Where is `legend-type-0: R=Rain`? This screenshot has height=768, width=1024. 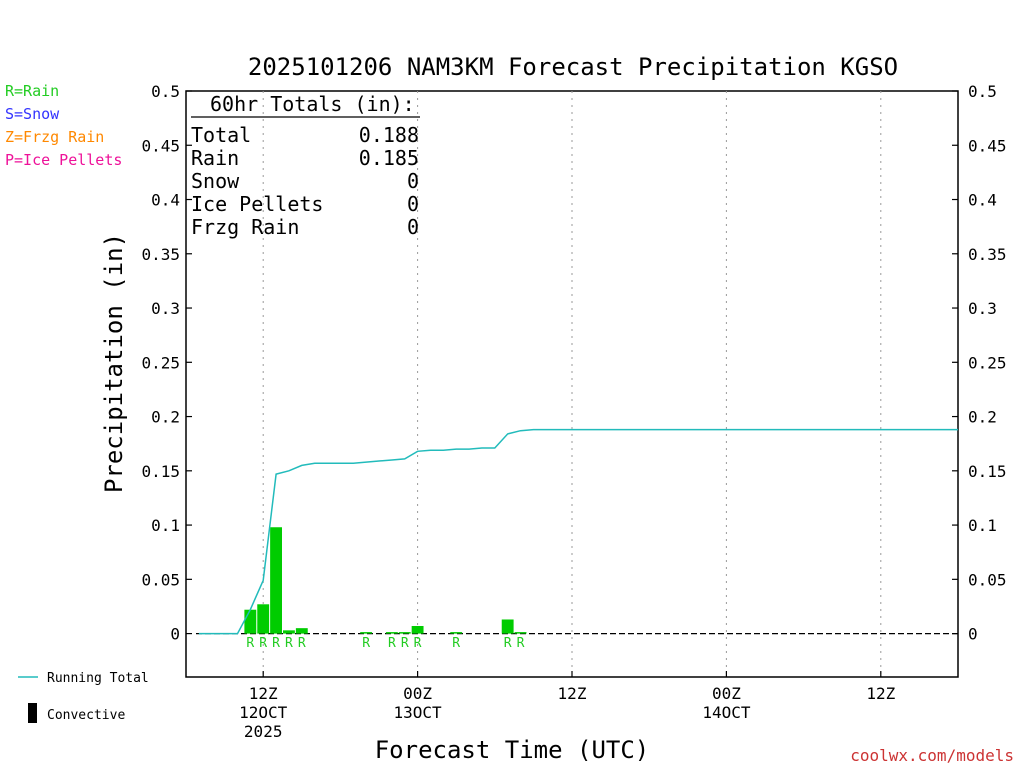
legend-type-0: R=Rain is located at coordinates (32, 91).